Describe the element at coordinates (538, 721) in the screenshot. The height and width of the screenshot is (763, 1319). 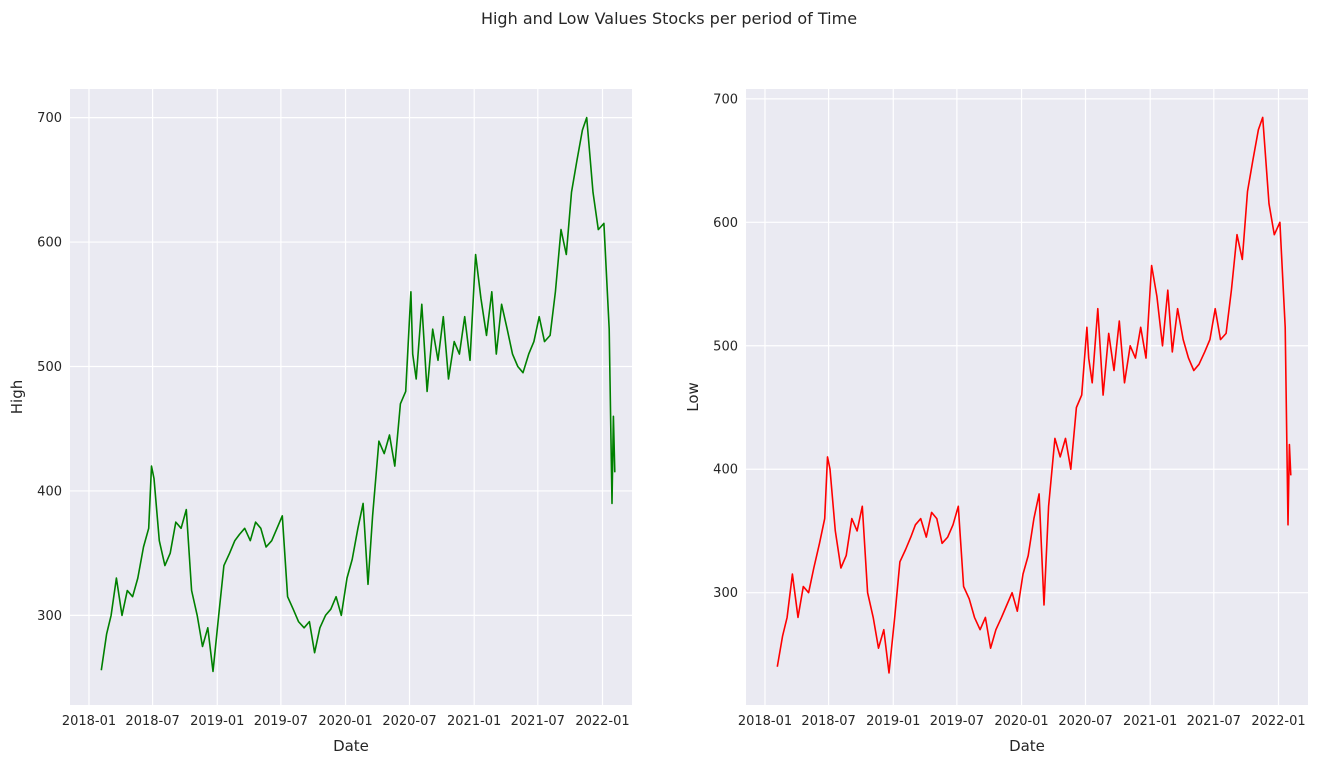
I see `high-x-tick-label: 2021-07` at that location.